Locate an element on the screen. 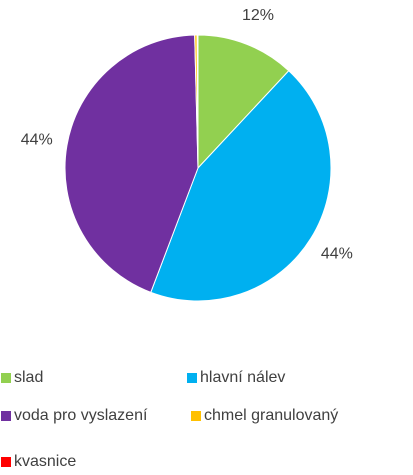  data-label: 12% is located at coordinates (258, 15).